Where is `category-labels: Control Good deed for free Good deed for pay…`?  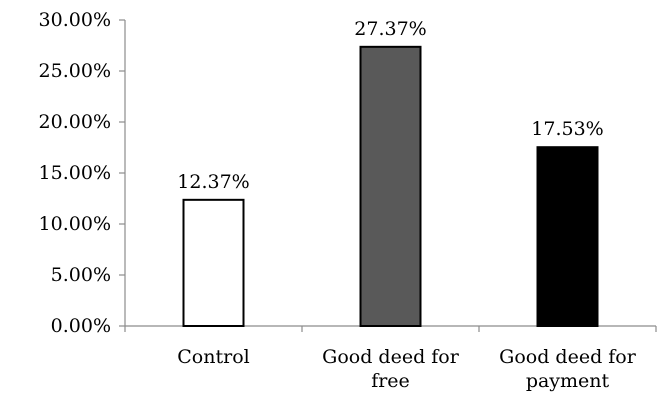
category-labels: Control Good deed for free Good deed for pay… is located at coordinates (406, 369).